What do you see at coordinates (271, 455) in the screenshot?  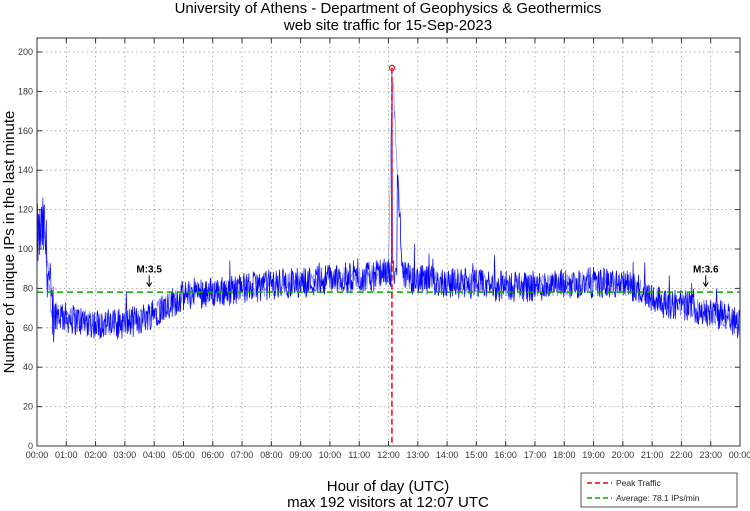 I see `x-tick-label: 08:00` at bounding box center [271, 455].